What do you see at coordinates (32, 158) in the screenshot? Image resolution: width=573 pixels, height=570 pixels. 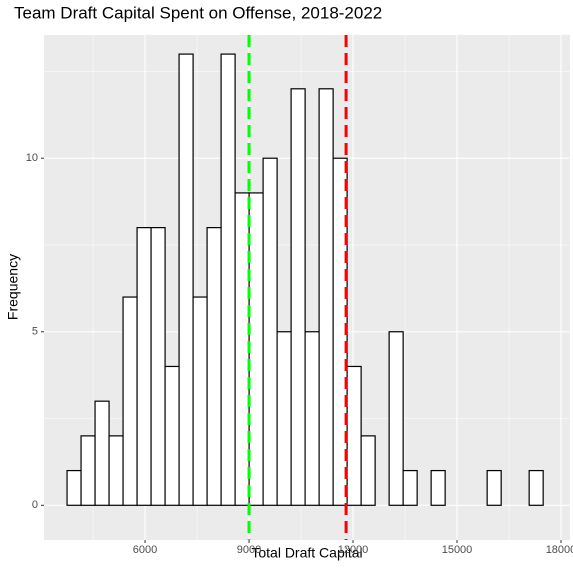 I see `y-tick-label: 10` at bounding box center [32, 158].